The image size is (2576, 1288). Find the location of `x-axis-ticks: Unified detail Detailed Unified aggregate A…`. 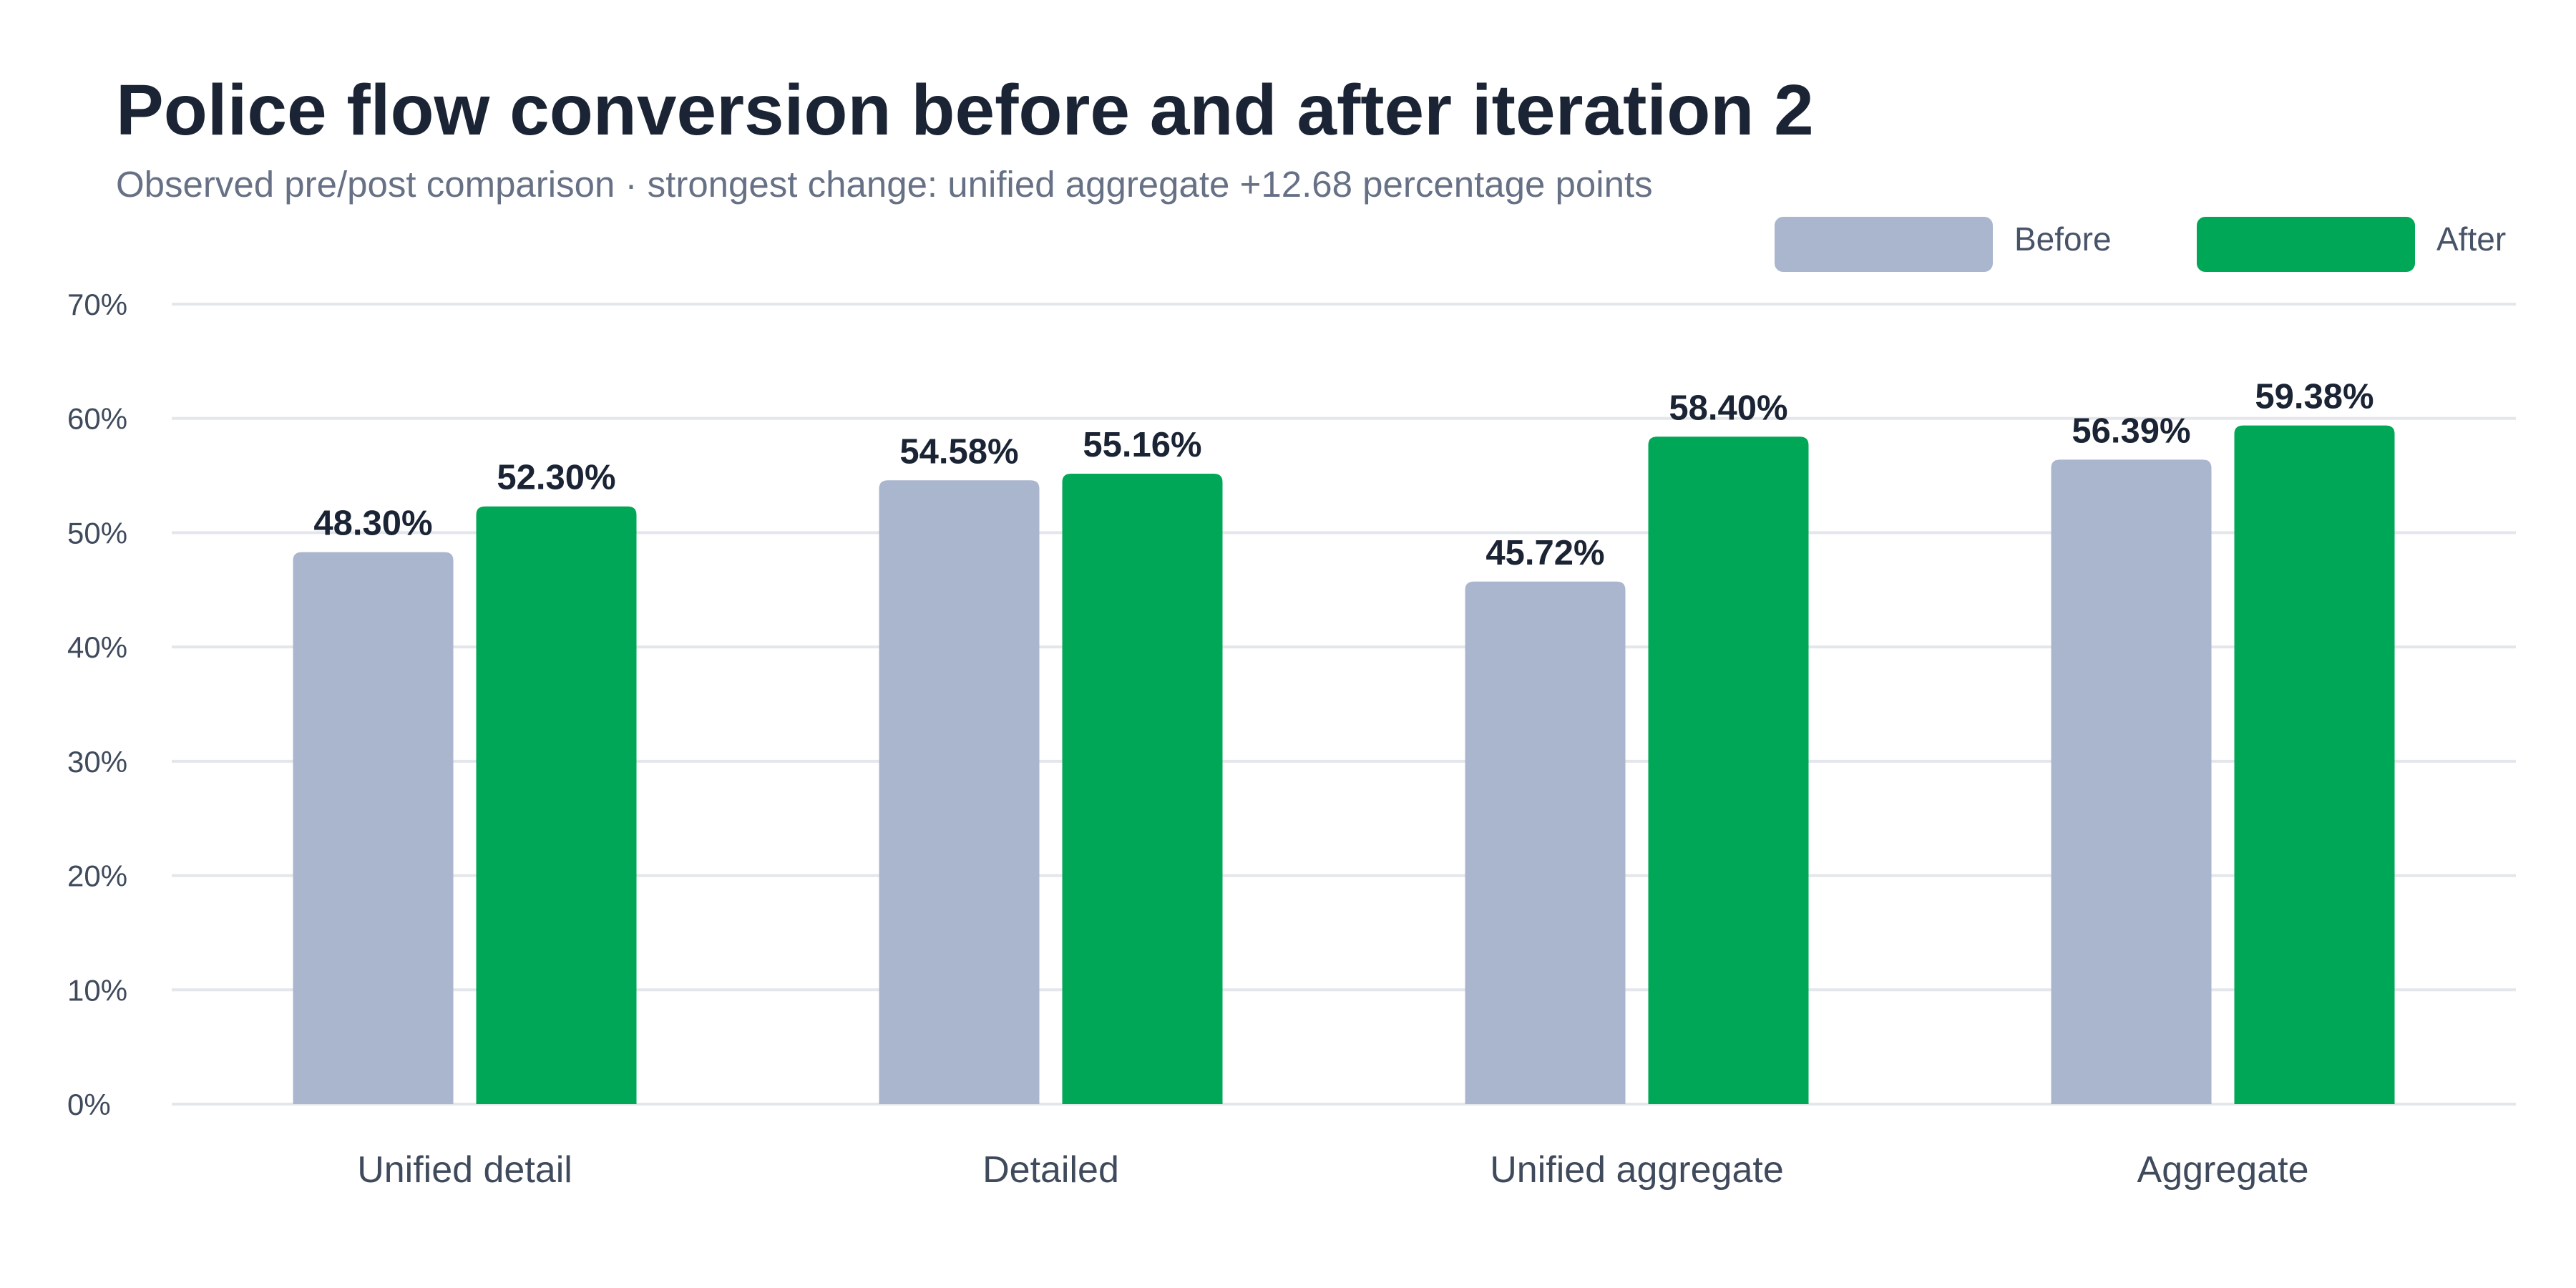

x-axis-ticks: Unified detail Detailed Unified aggregate A… is located at coordinates (1332, 1170).